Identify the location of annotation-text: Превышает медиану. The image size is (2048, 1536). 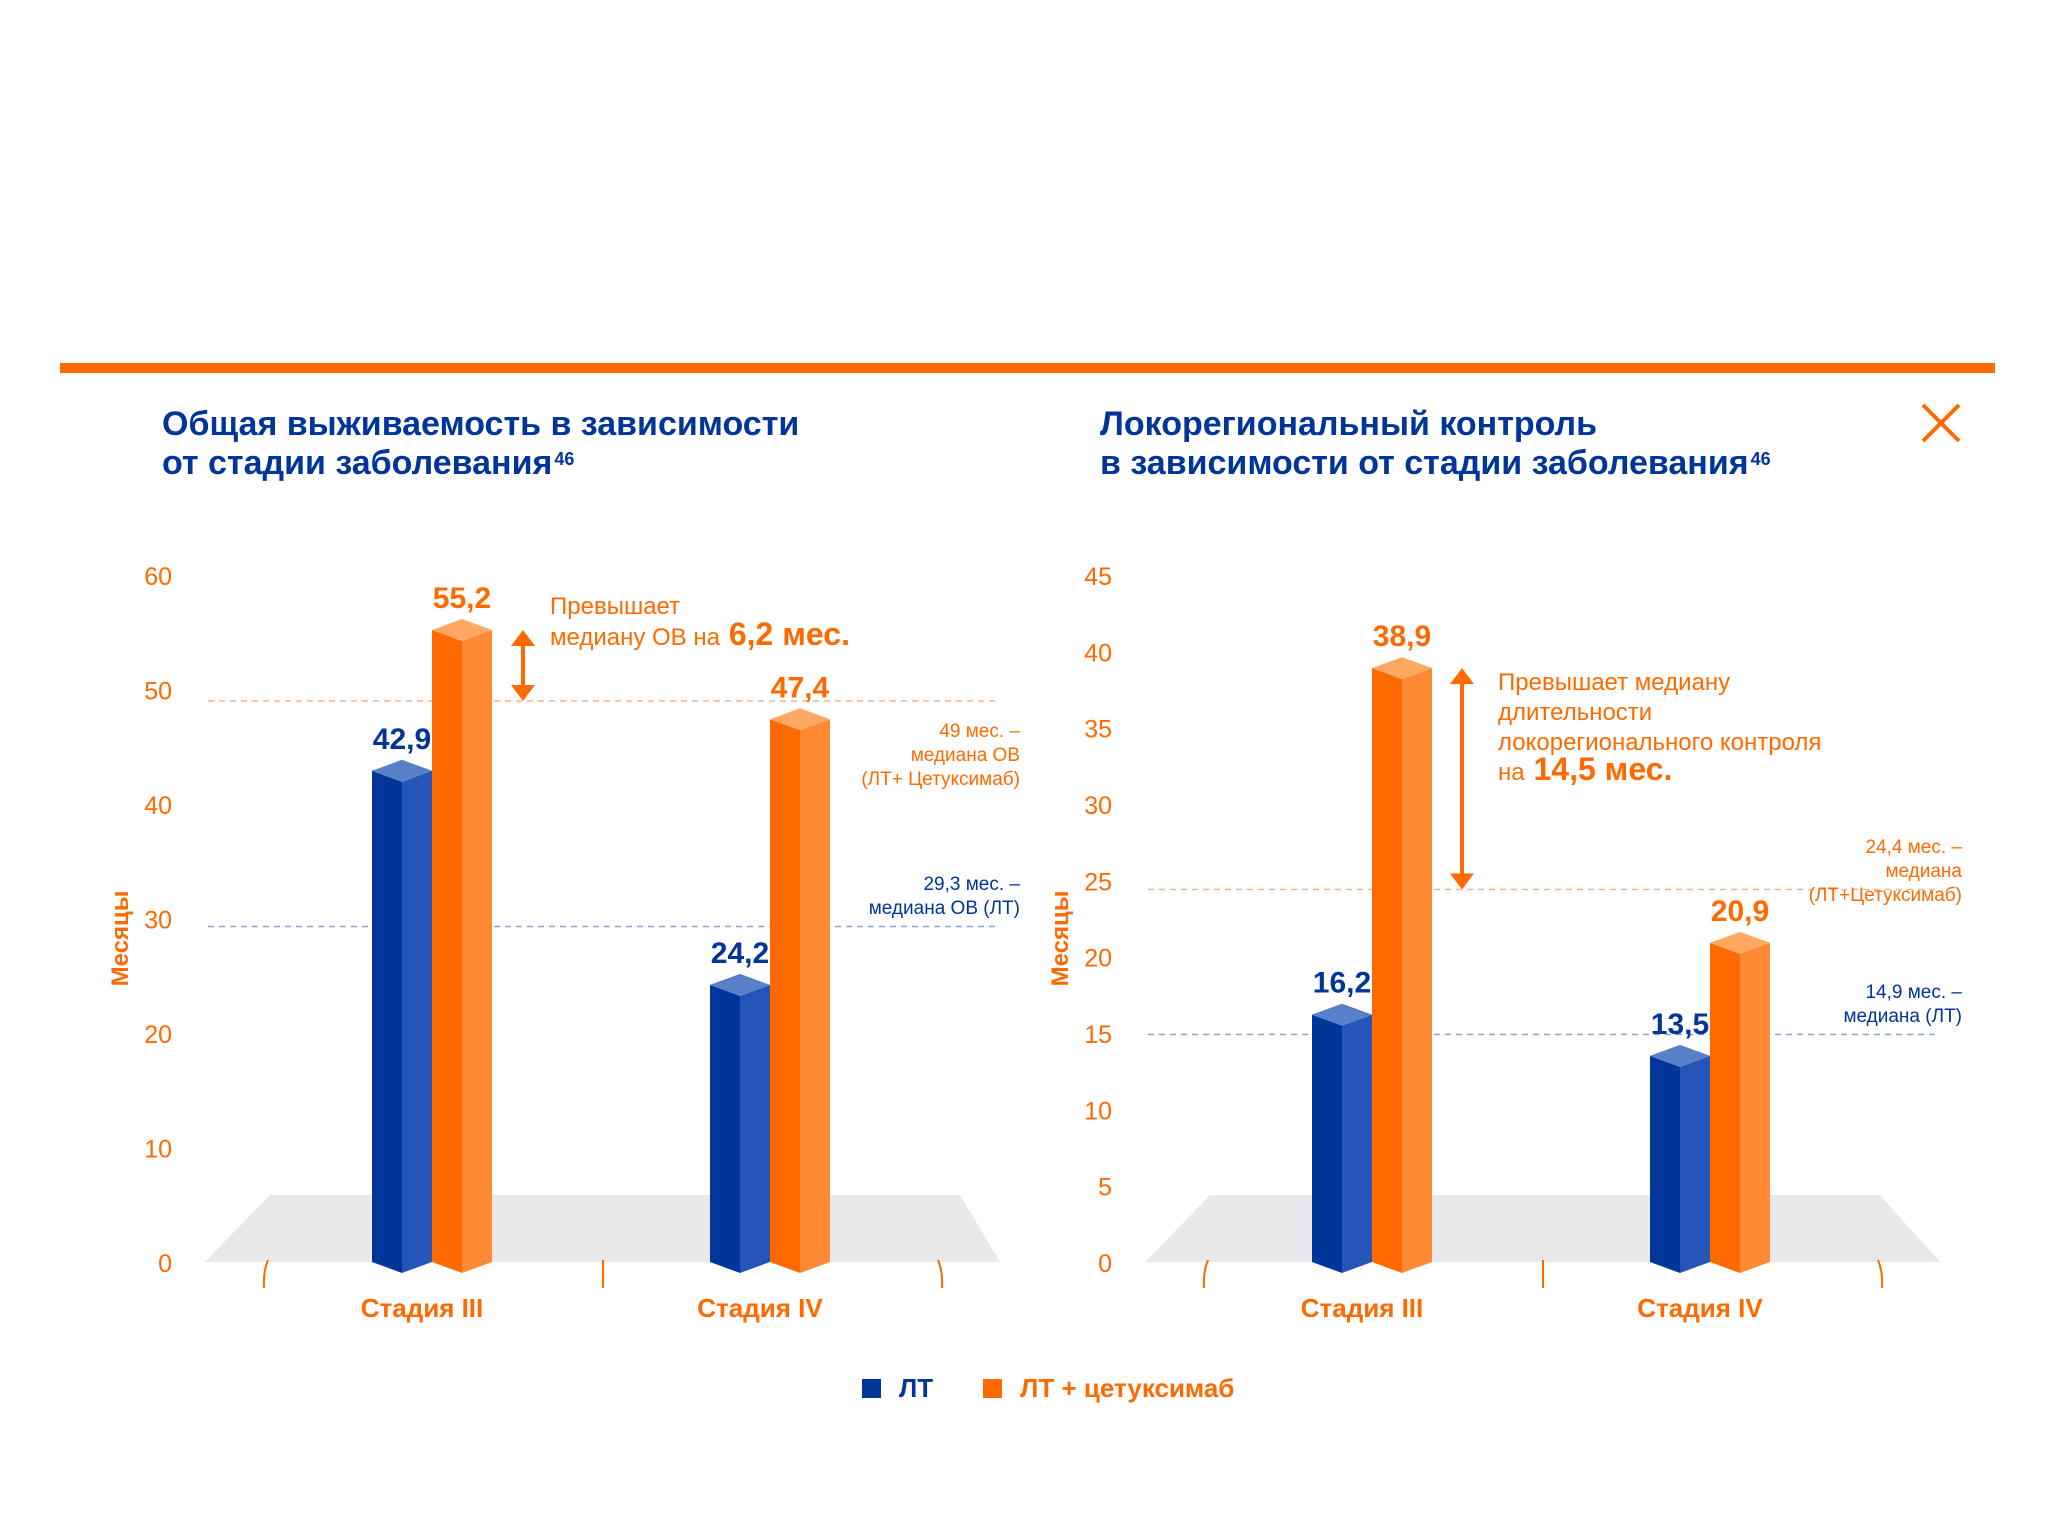
(1614, 682).